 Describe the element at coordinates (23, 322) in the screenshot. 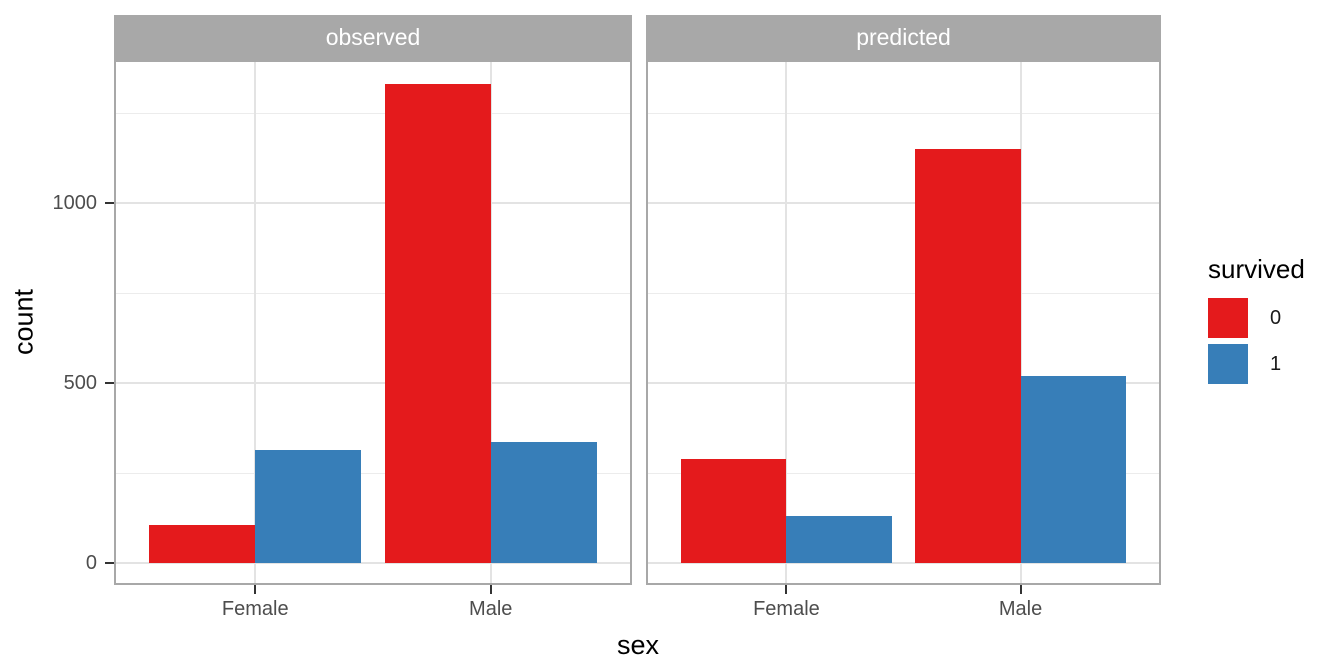

I see `y-axis-title: count` at that location.